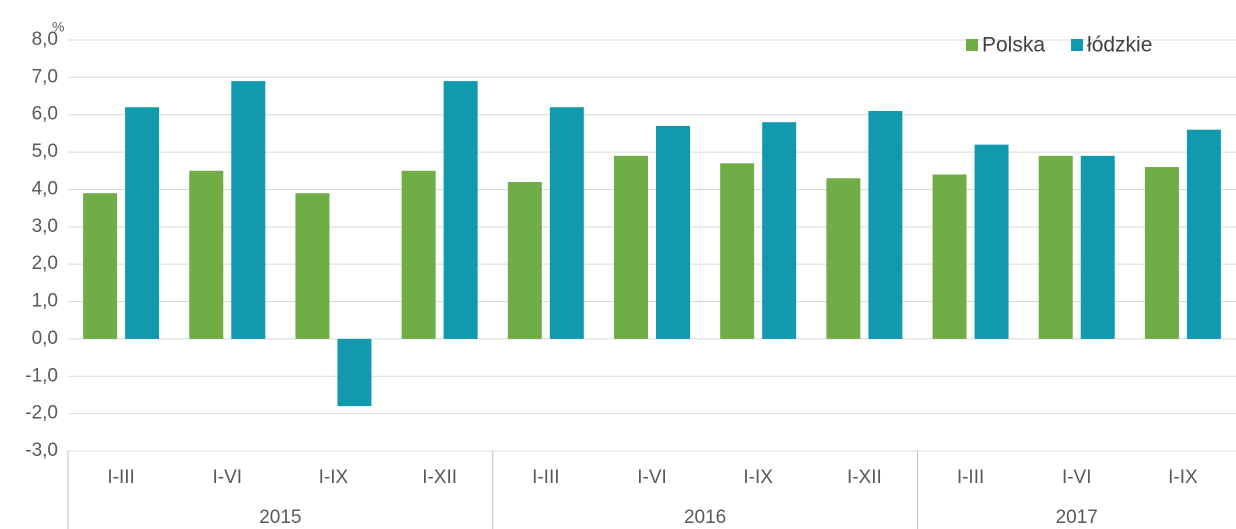  Describe the element at coordinates (45, 151) in the screenshot. I see `y-tick-label: 5,0` at that location.